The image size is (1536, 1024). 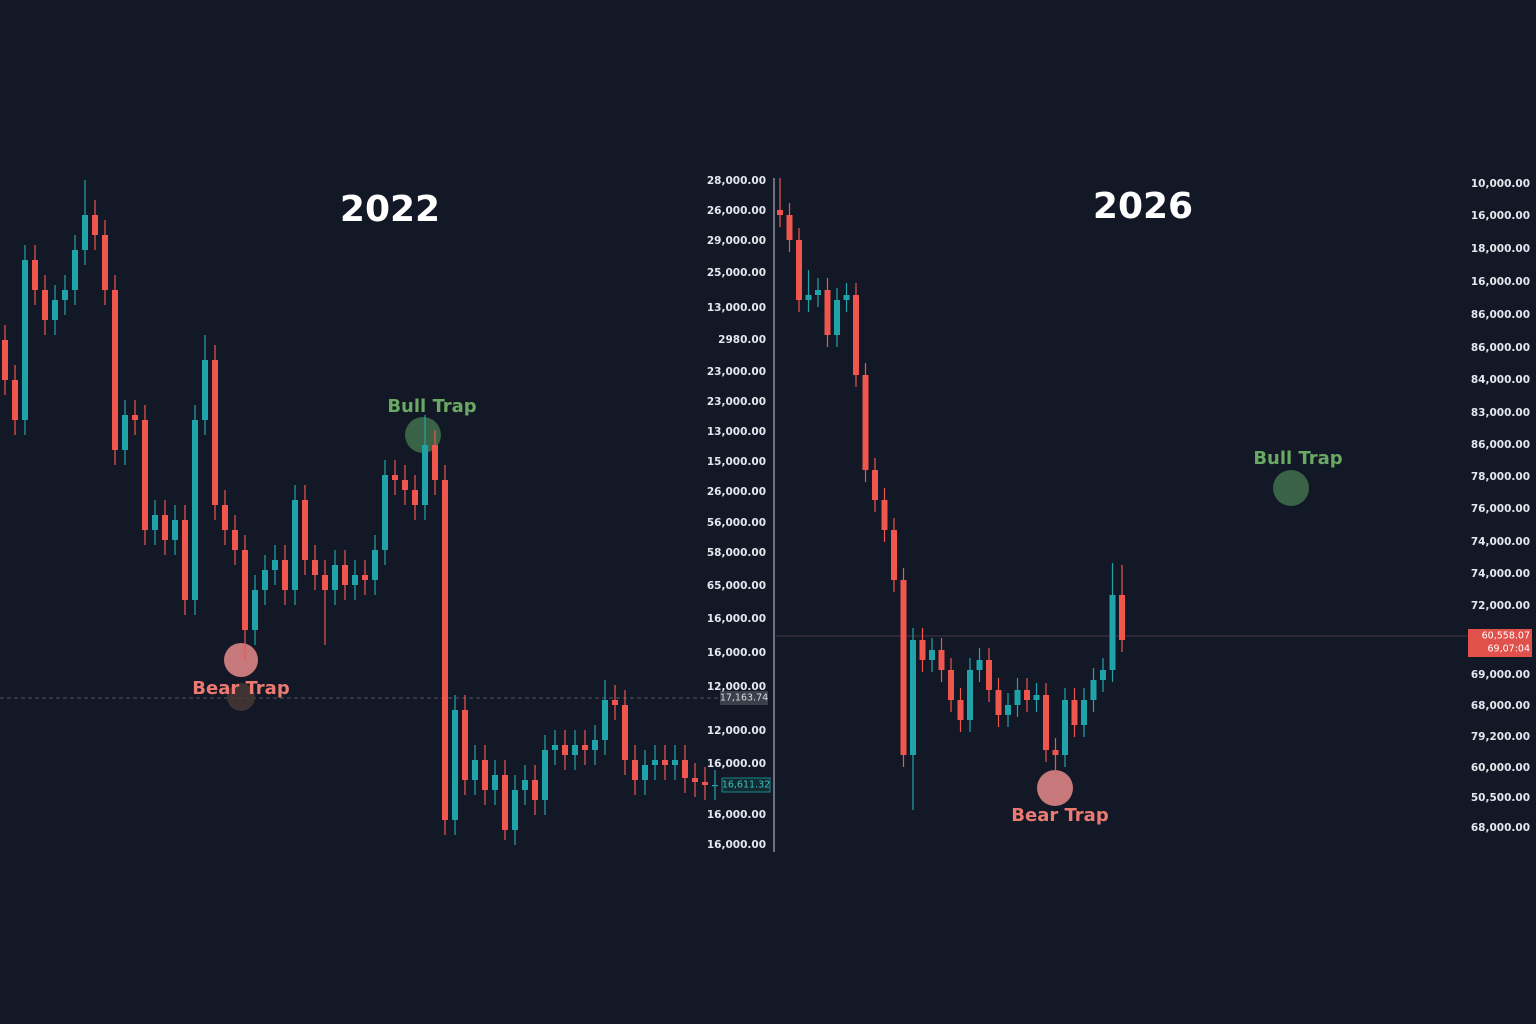 What do you see at coordinates (736, 586) in the screenshot?
I see `y-tick-label: 65,000.00` at bounding box center [736, 586].